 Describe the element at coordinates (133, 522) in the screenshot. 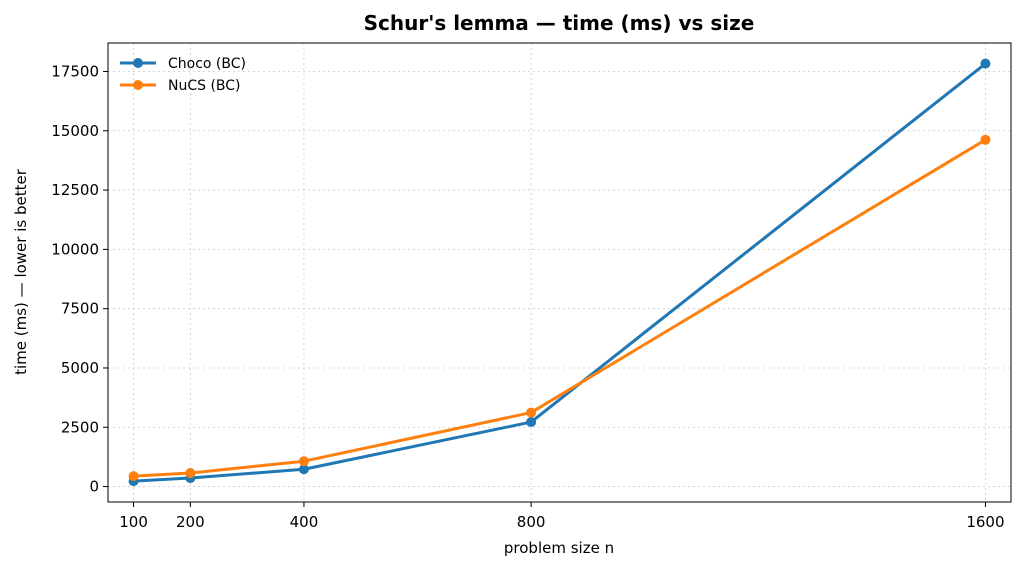

I see `x-tick-label: 100` at that location.